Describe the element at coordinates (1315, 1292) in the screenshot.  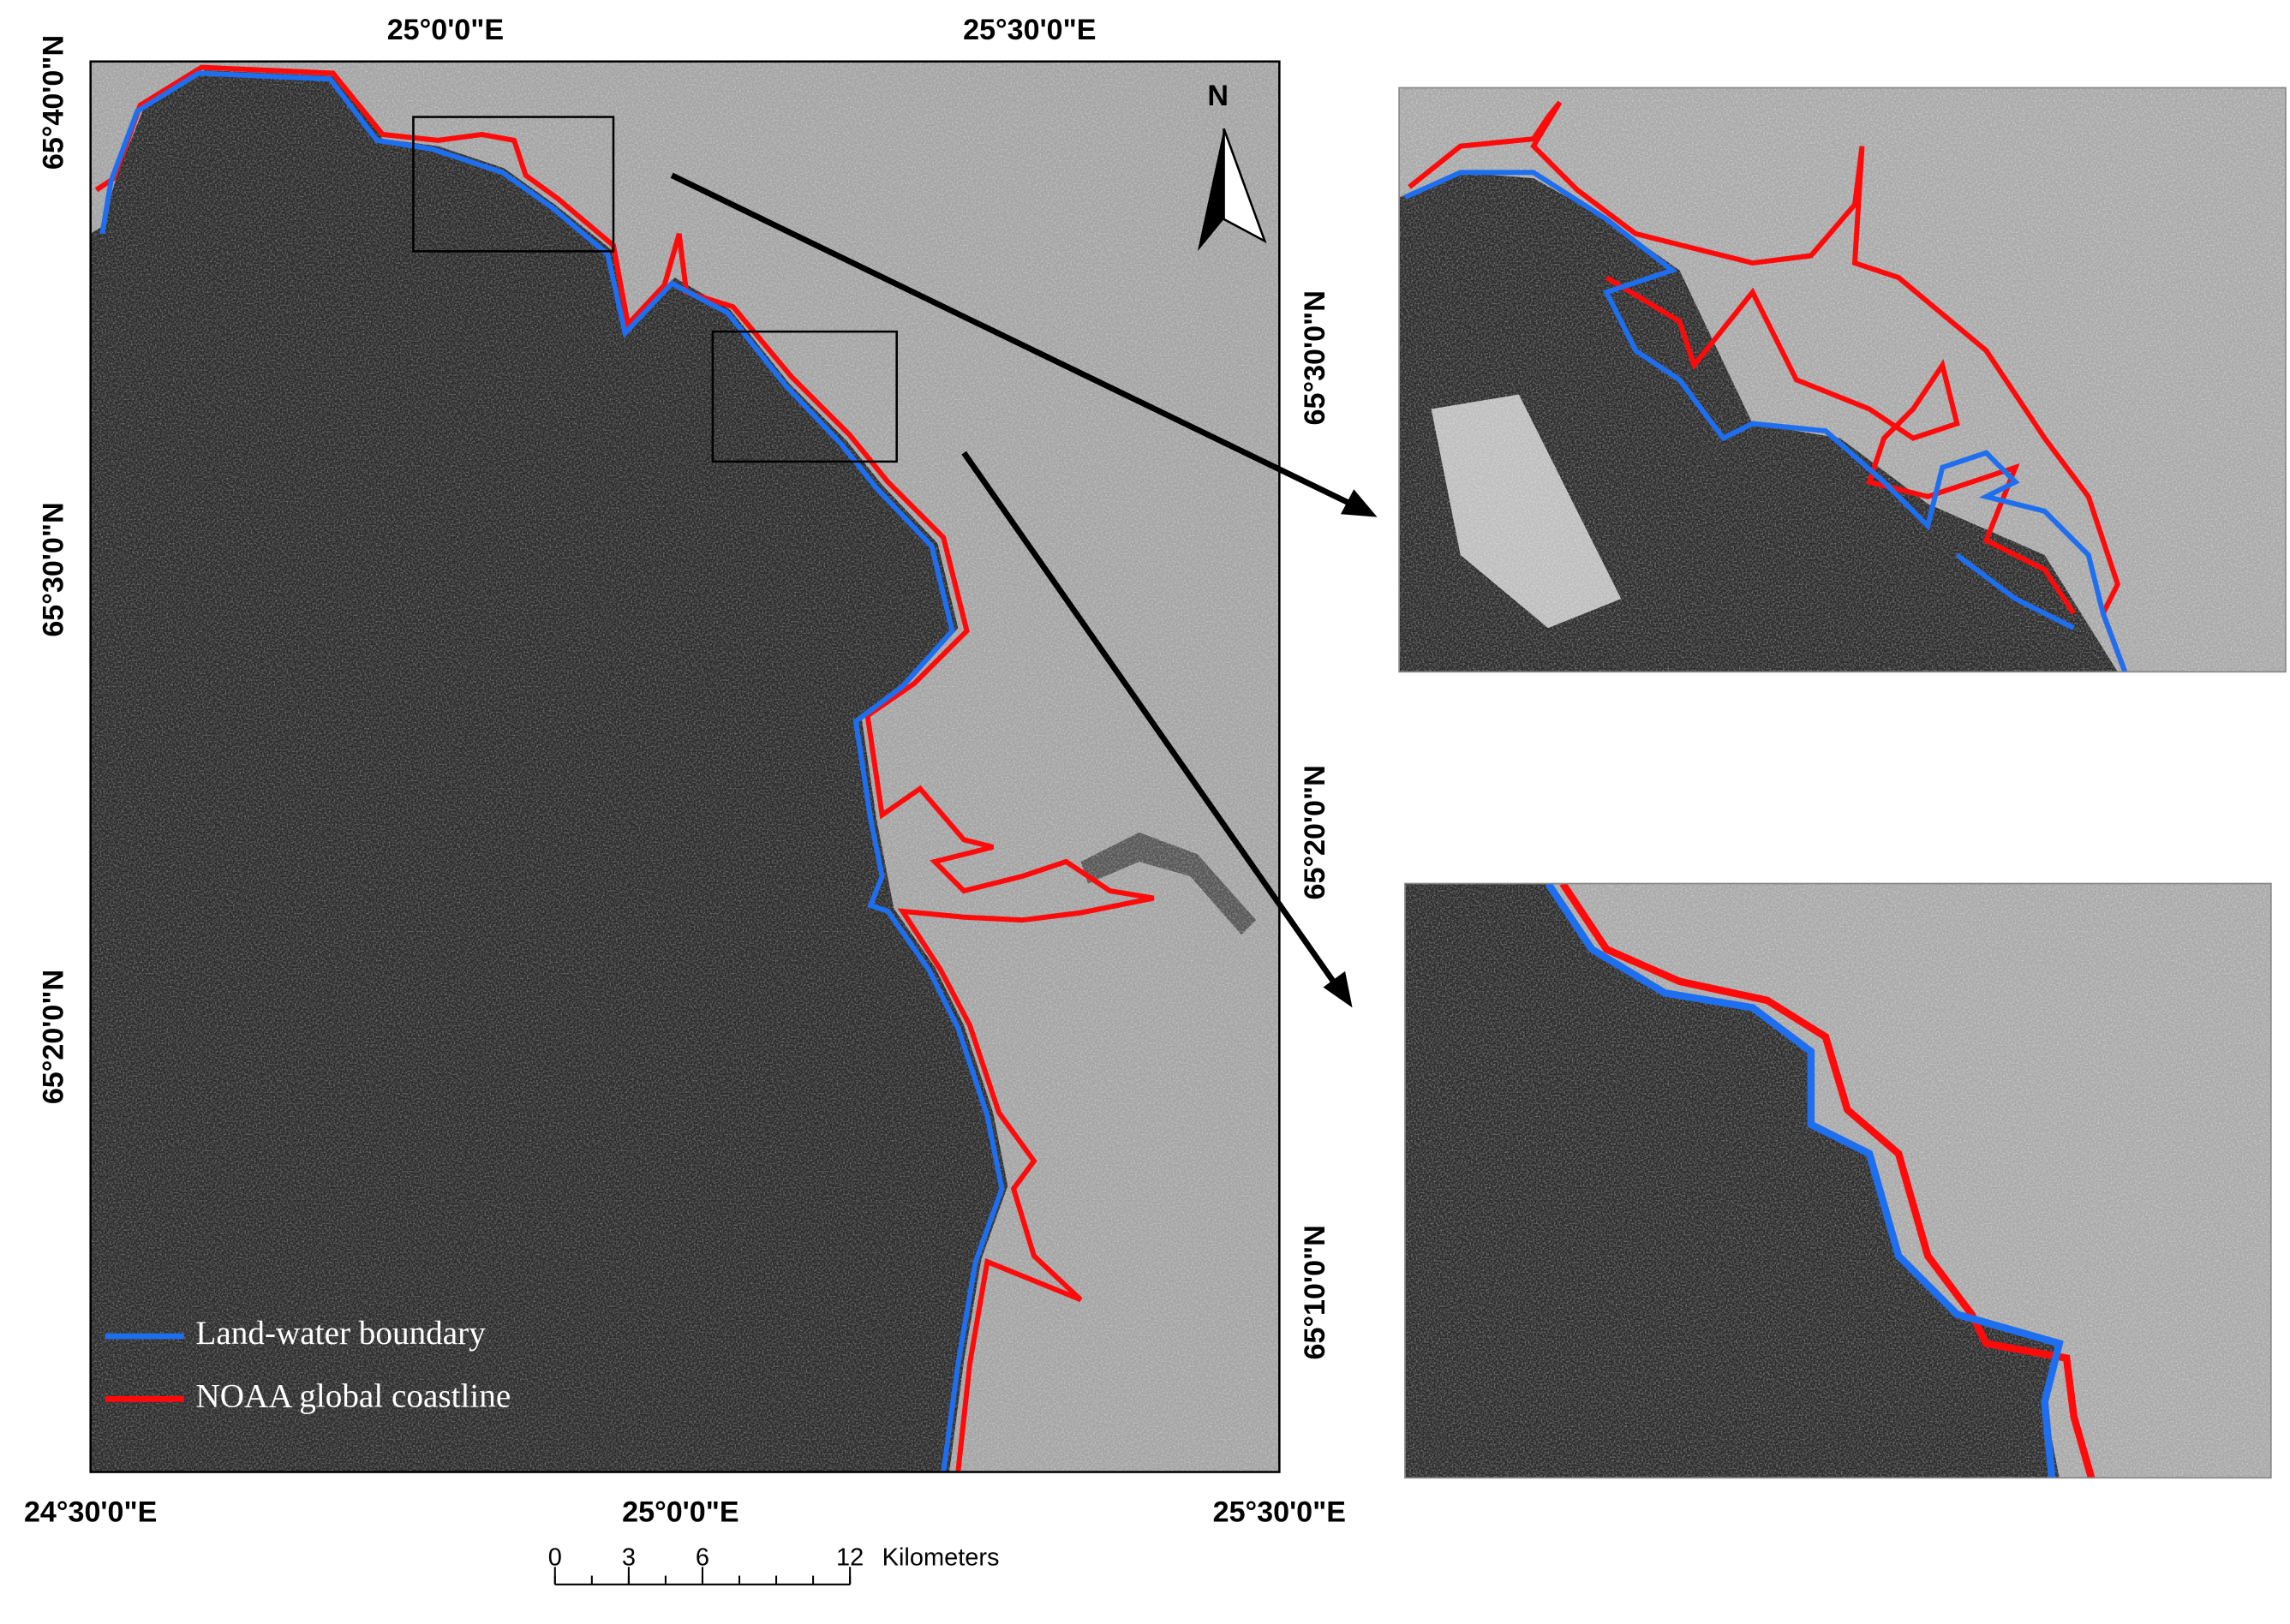
I see `right-coord-label: 65°10'0"N` at that location.